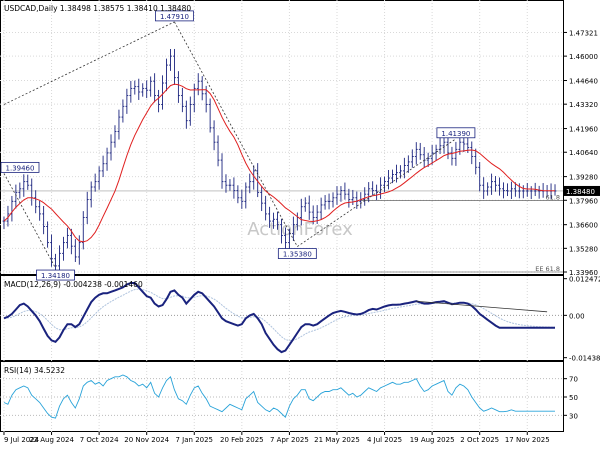 The width and height of the screenshot is (600, 454). What do you see at coordinates (20, 168) in the screenshot?
I see `price-annotation-label: 1.39460` at bounding box center [20, 168].